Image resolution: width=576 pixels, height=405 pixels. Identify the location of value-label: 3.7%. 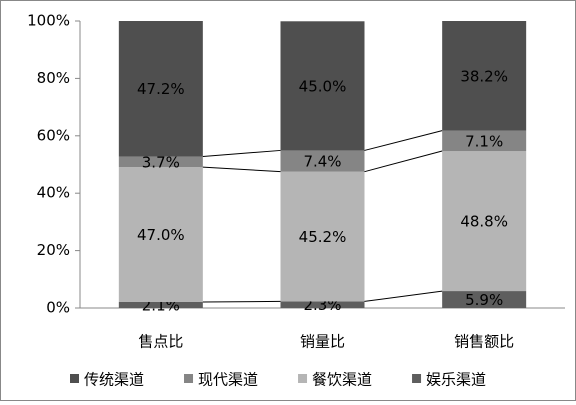
(161, 162).